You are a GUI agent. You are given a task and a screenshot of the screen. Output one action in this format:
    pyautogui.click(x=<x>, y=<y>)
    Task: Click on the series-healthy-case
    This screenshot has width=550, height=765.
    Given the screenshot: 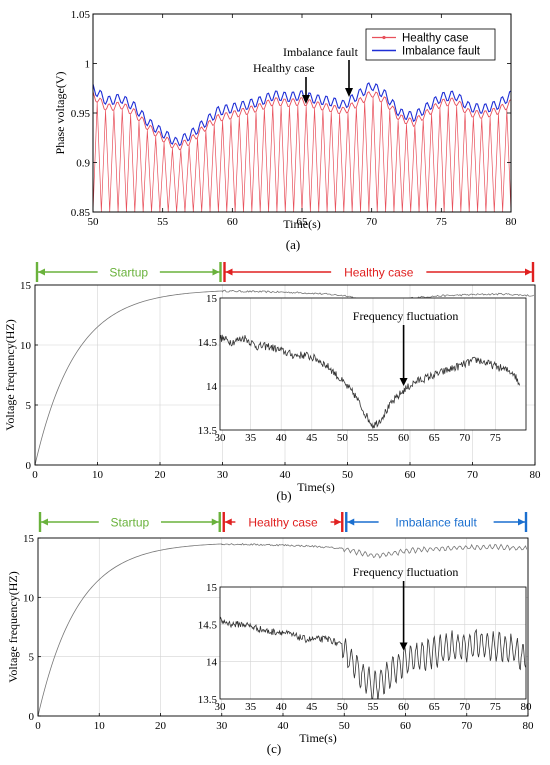 What is the action you would take?
    pyautogui.click(x=302, y=154)
    